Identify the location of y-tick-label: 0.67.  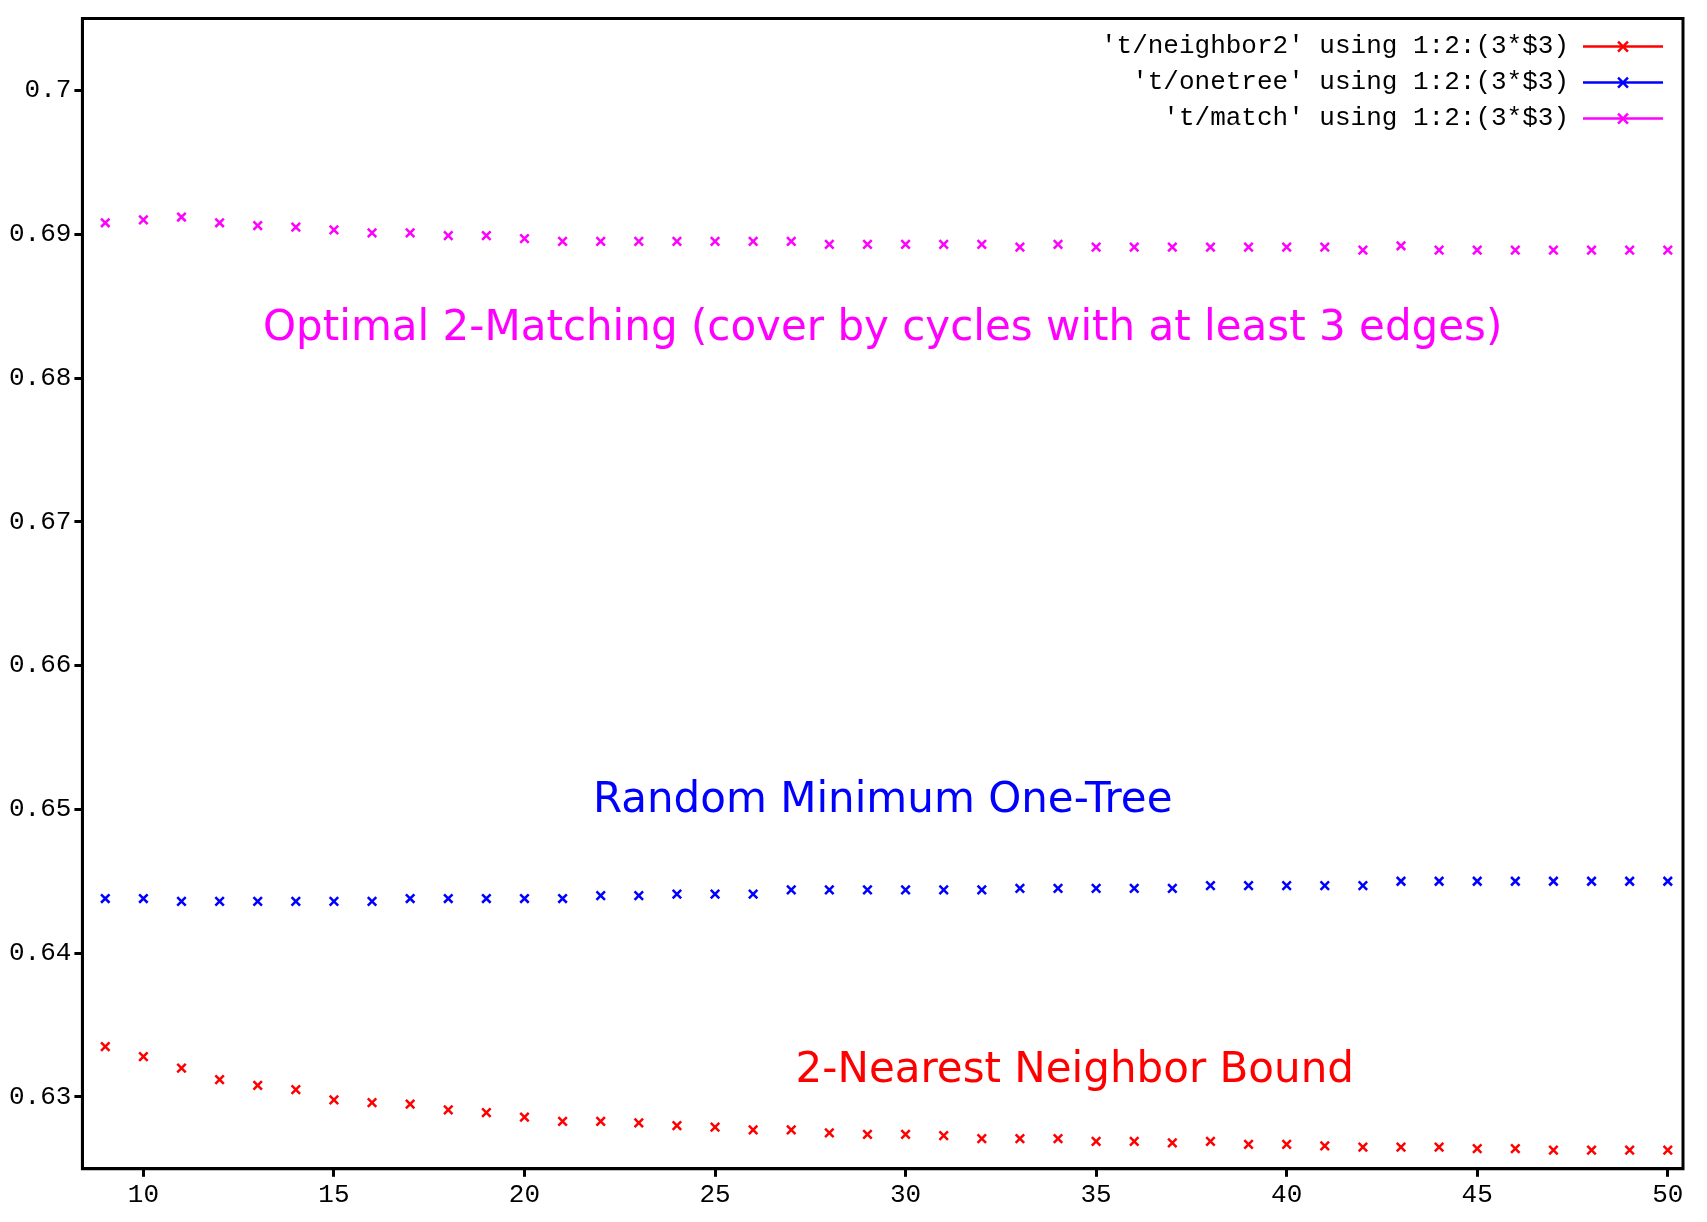
(40, 521).